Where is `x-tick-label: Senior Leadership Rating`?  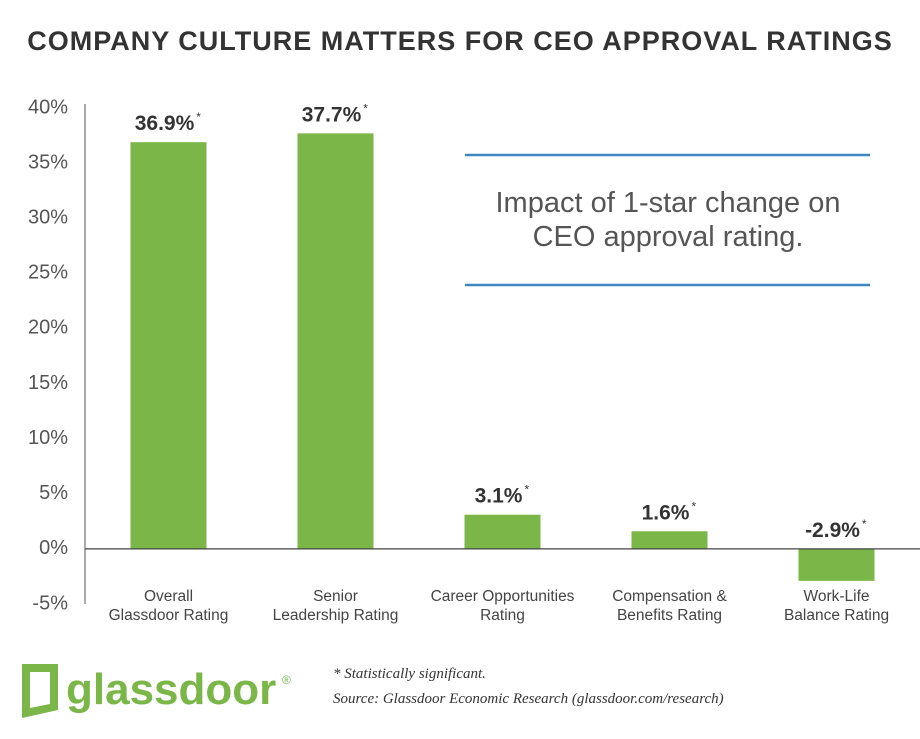 x-tick-label: Senior Leadership Rating is located at coordinates (336, 606).